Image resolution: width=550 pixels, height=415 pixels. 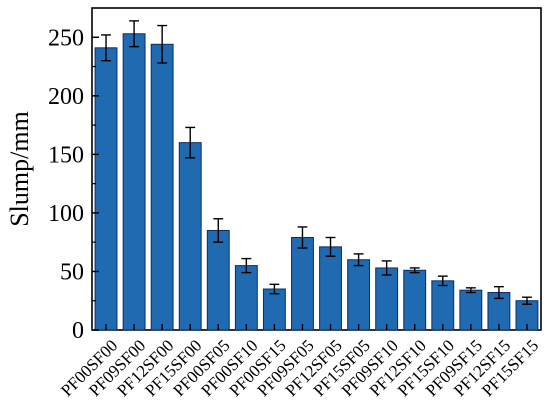 What do you see at coordinates (66, 38) in the screenshot?
I see `y-tick-label: 250` at bounding box center [66, 38].